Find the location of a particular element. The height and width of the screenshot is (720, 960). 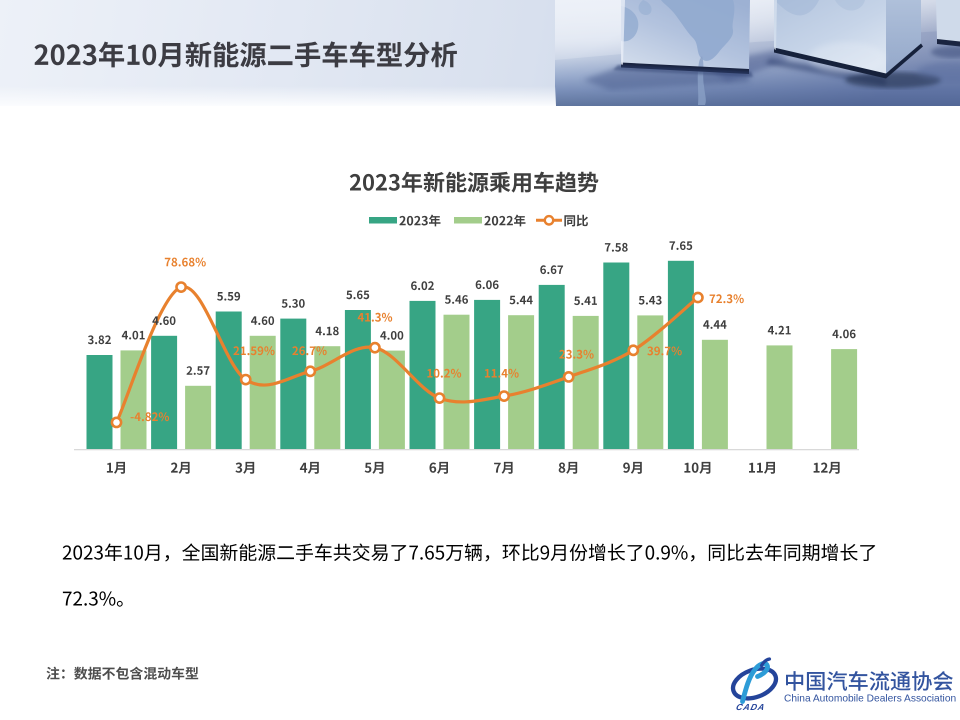

svg-text:China Automobile Dealers Assoc: China Automobile Dealers Association is located at coordinates (870, 699).